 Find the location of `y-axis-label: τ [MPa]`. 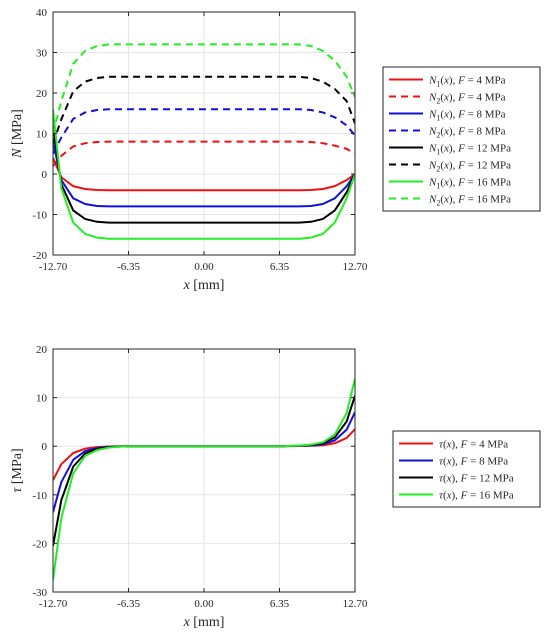

y-axis-label: τ [MPa] is located at coordinates (17, 470).